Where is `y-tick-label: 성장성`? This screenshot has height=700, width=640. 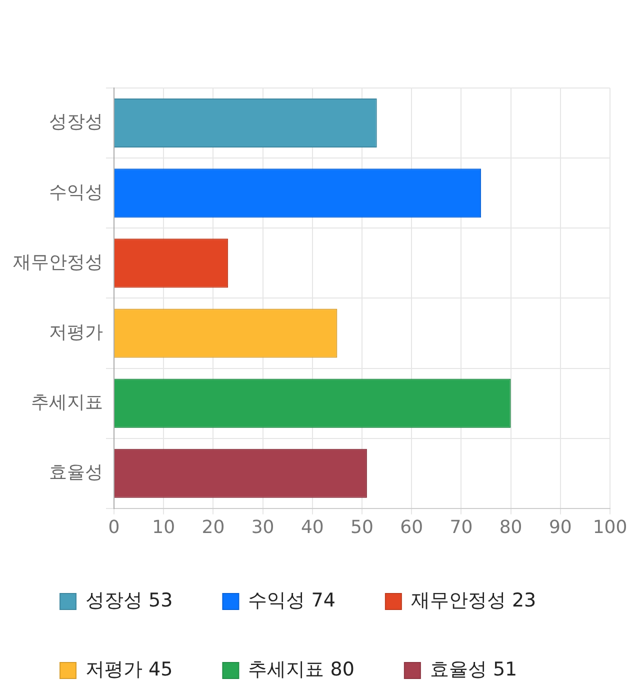 y-tick-label: 성장성 is located at coordinates (76, 122).